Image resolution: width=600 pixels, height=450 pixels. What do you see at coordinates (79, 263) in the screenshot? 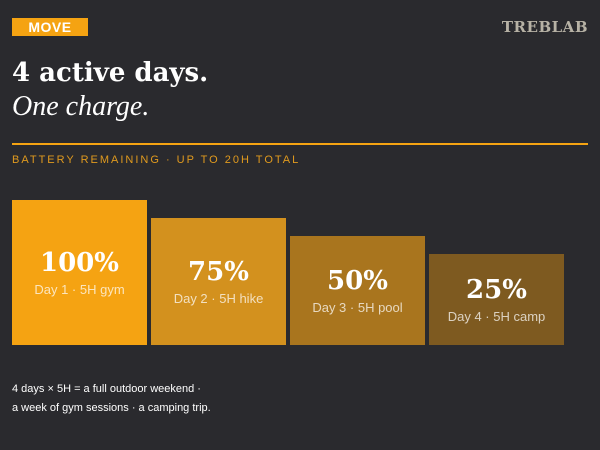
I see `battery-percent-label: 100%` at bounding box center [79, 263].